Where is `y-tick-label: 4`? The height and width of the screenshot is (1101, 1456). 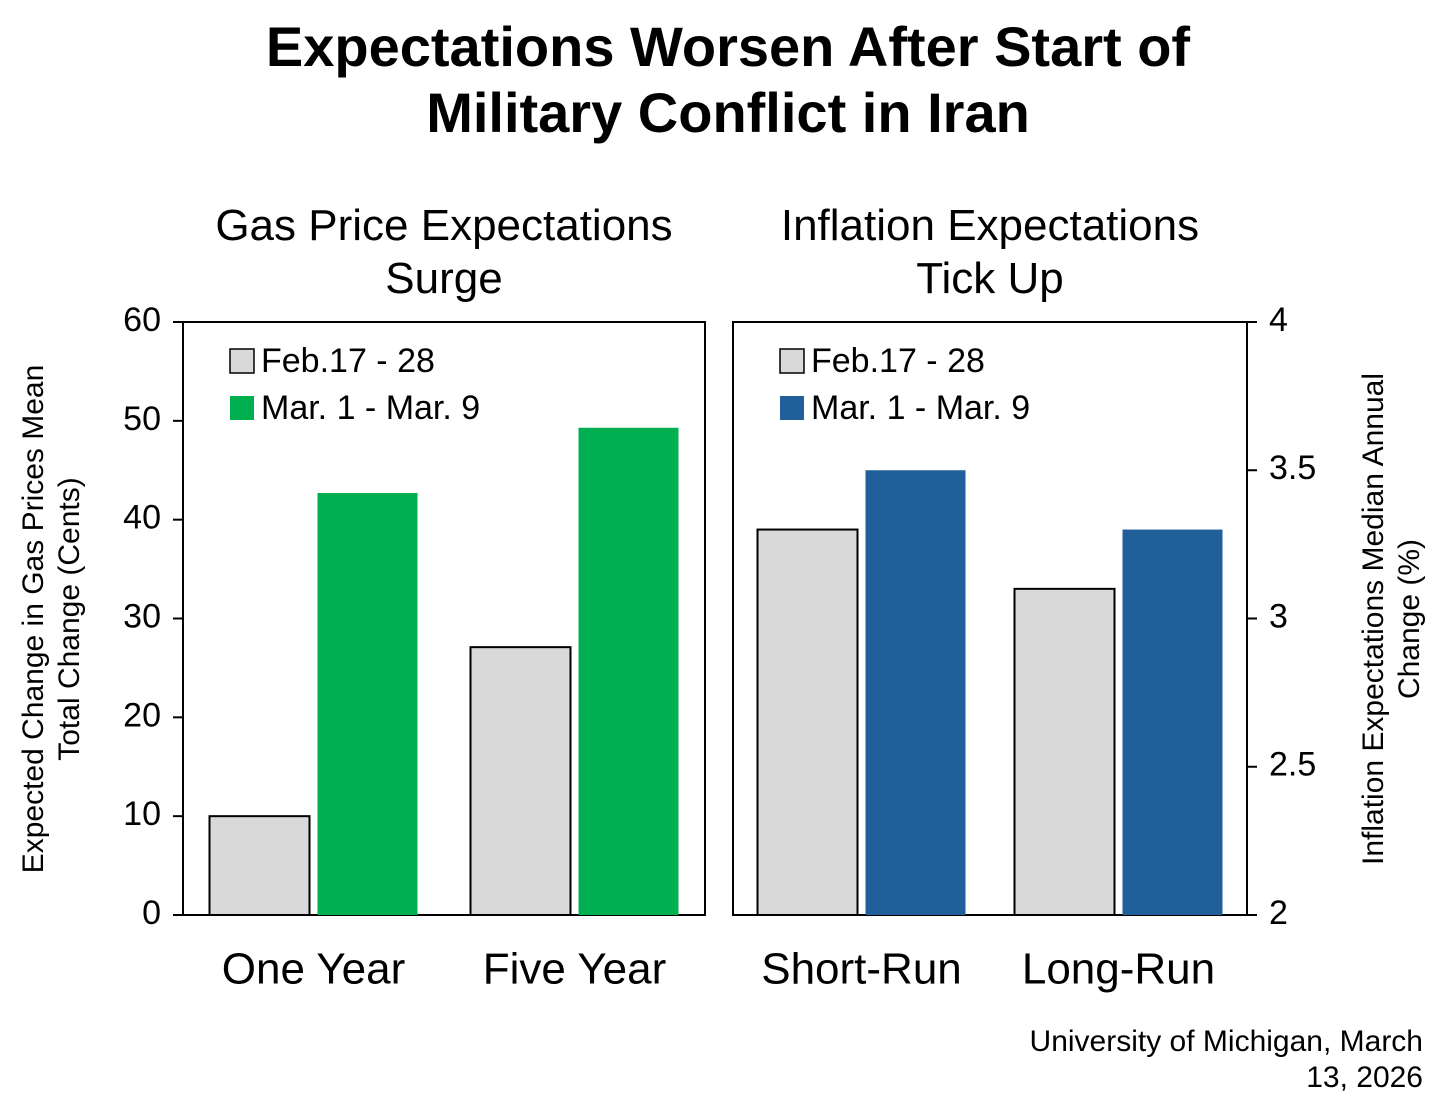
y-tick-label: 4 is located at coordinates (1278, 320).